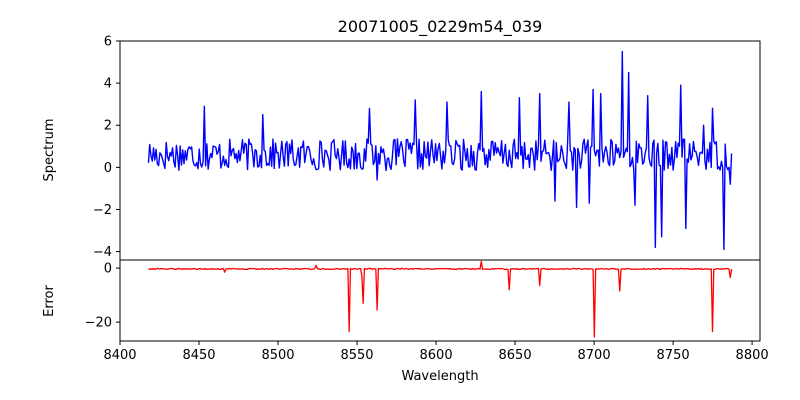 The image size is (800, 400). I want to click on spectrum-y-tick-label: 6, so click(108, 42).